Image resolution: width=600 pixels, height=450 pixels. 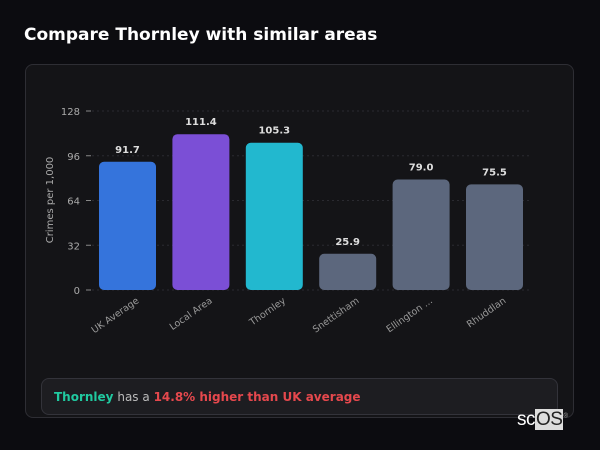 What do you see at coordinates (116, 315) in the screenshot?
I see `x-tick-label: UK Average` at bounding box center [116, 315].